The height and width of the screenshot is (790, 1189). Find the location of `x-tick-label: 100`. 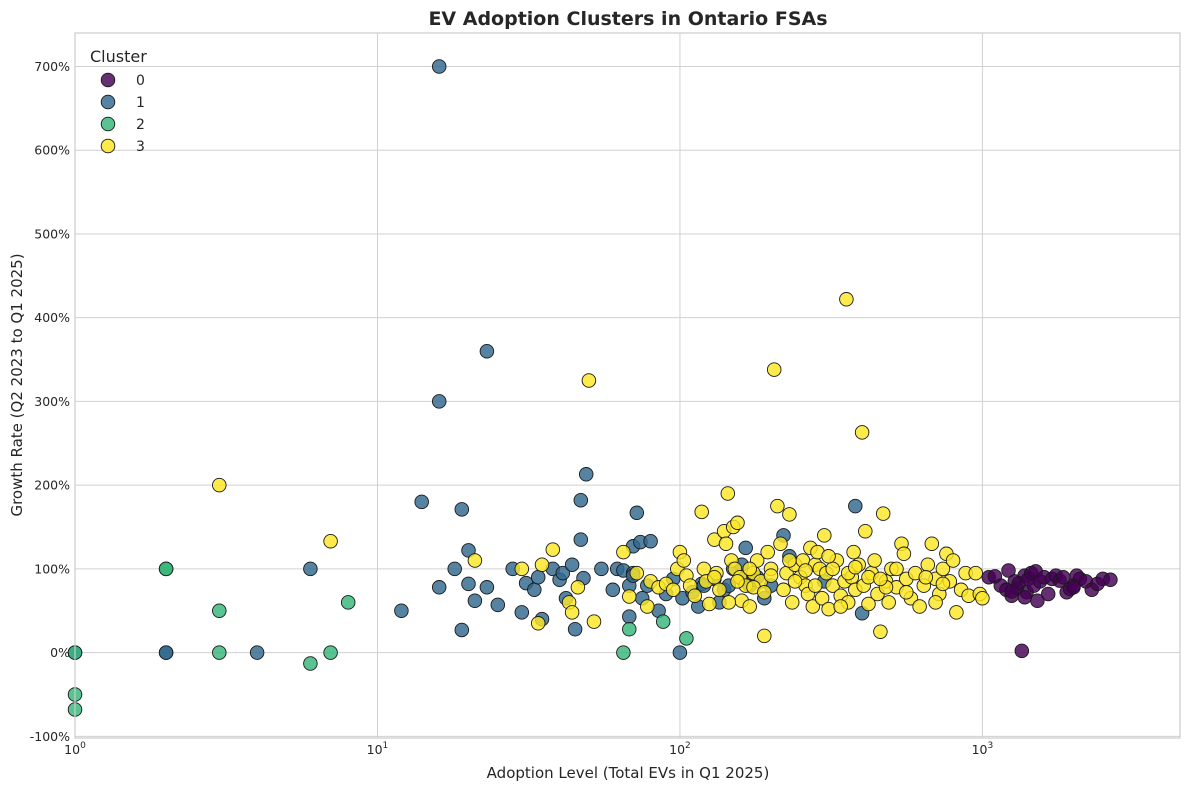

x-tick-label: 100 is located at coordinates (75, 749).